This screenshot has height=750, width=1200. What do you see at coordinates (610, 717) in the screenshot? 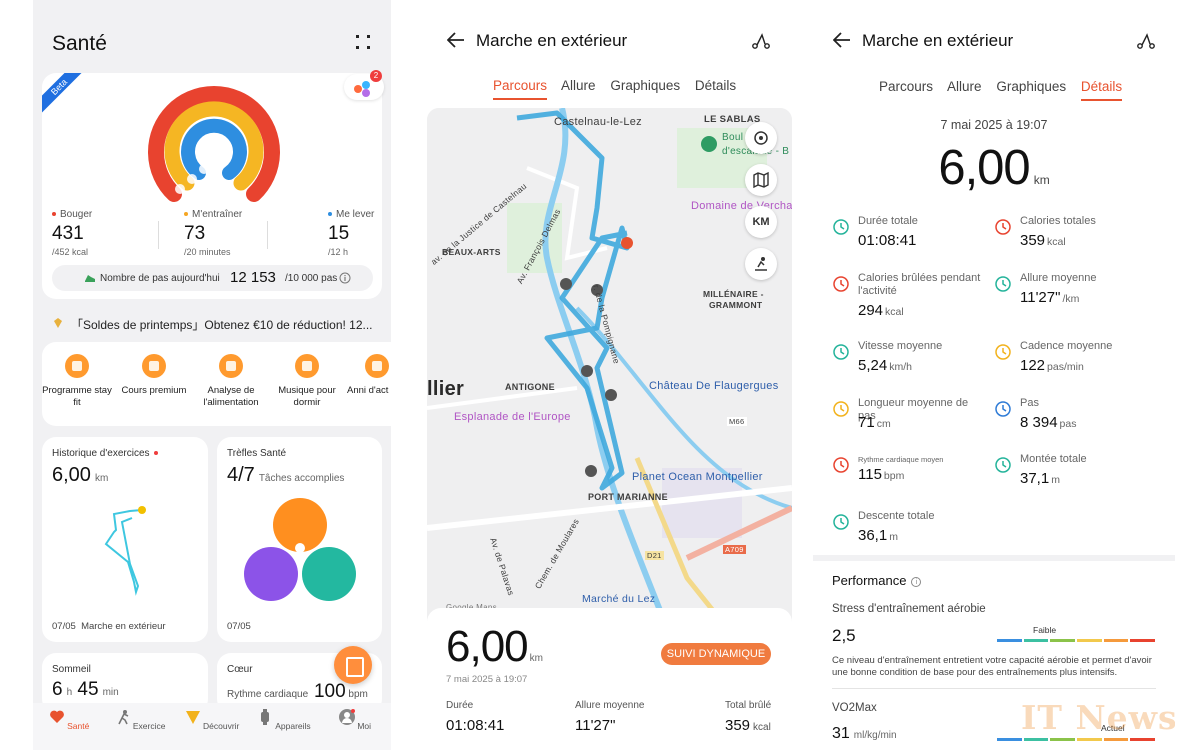
I see `stat-allure: Allure moyenne 11'27"` at bounding box center [610, 717].